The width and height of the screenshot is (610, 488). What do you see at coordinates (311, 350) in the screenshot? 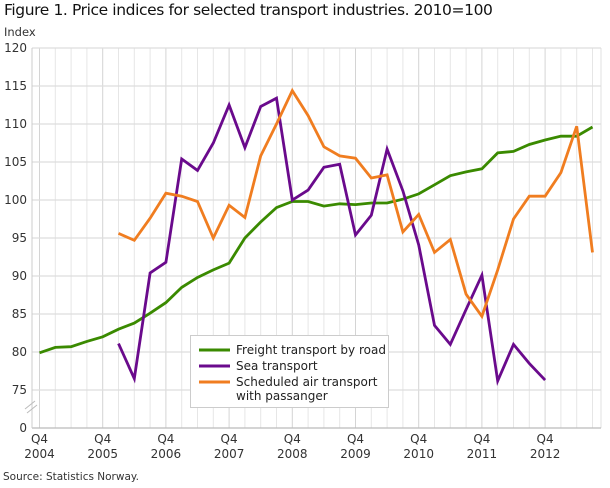
I see `legend-label: Freight transport by road` at bounding box center [311, 350].